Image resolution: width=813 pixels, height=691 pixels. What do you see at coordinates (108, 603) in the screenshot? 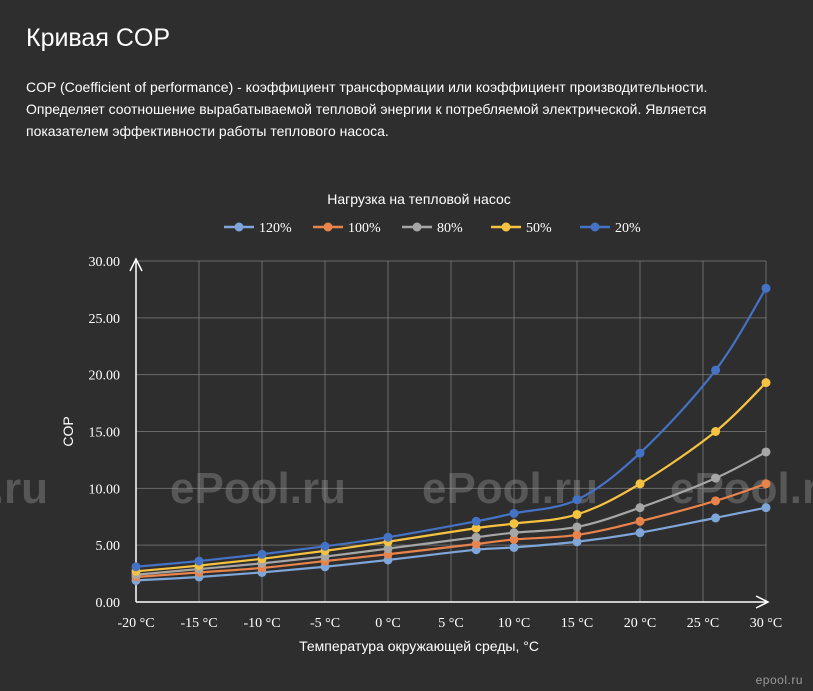
I see `y-tick-label: 0.00` at bounding box center [108, 603].